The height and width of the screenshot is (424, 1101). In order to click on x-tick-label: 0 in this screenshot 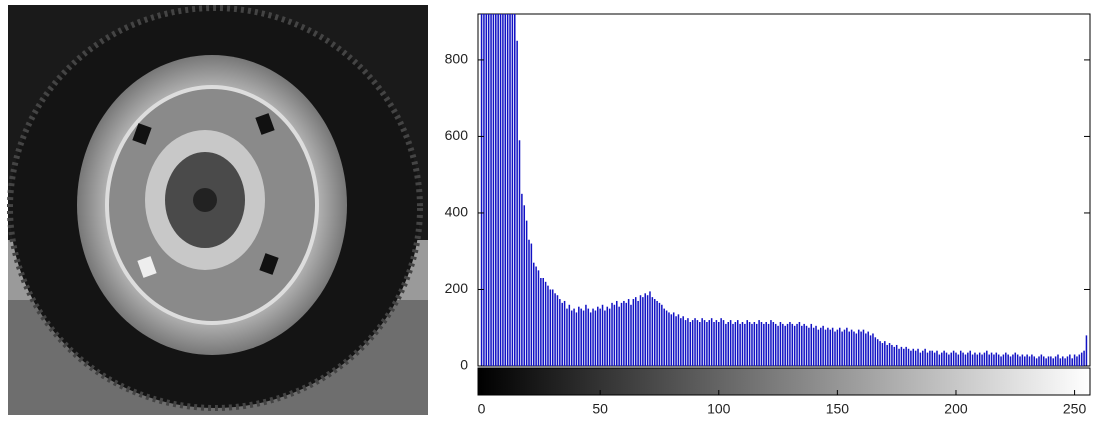, I will do `click(482, 409)`.